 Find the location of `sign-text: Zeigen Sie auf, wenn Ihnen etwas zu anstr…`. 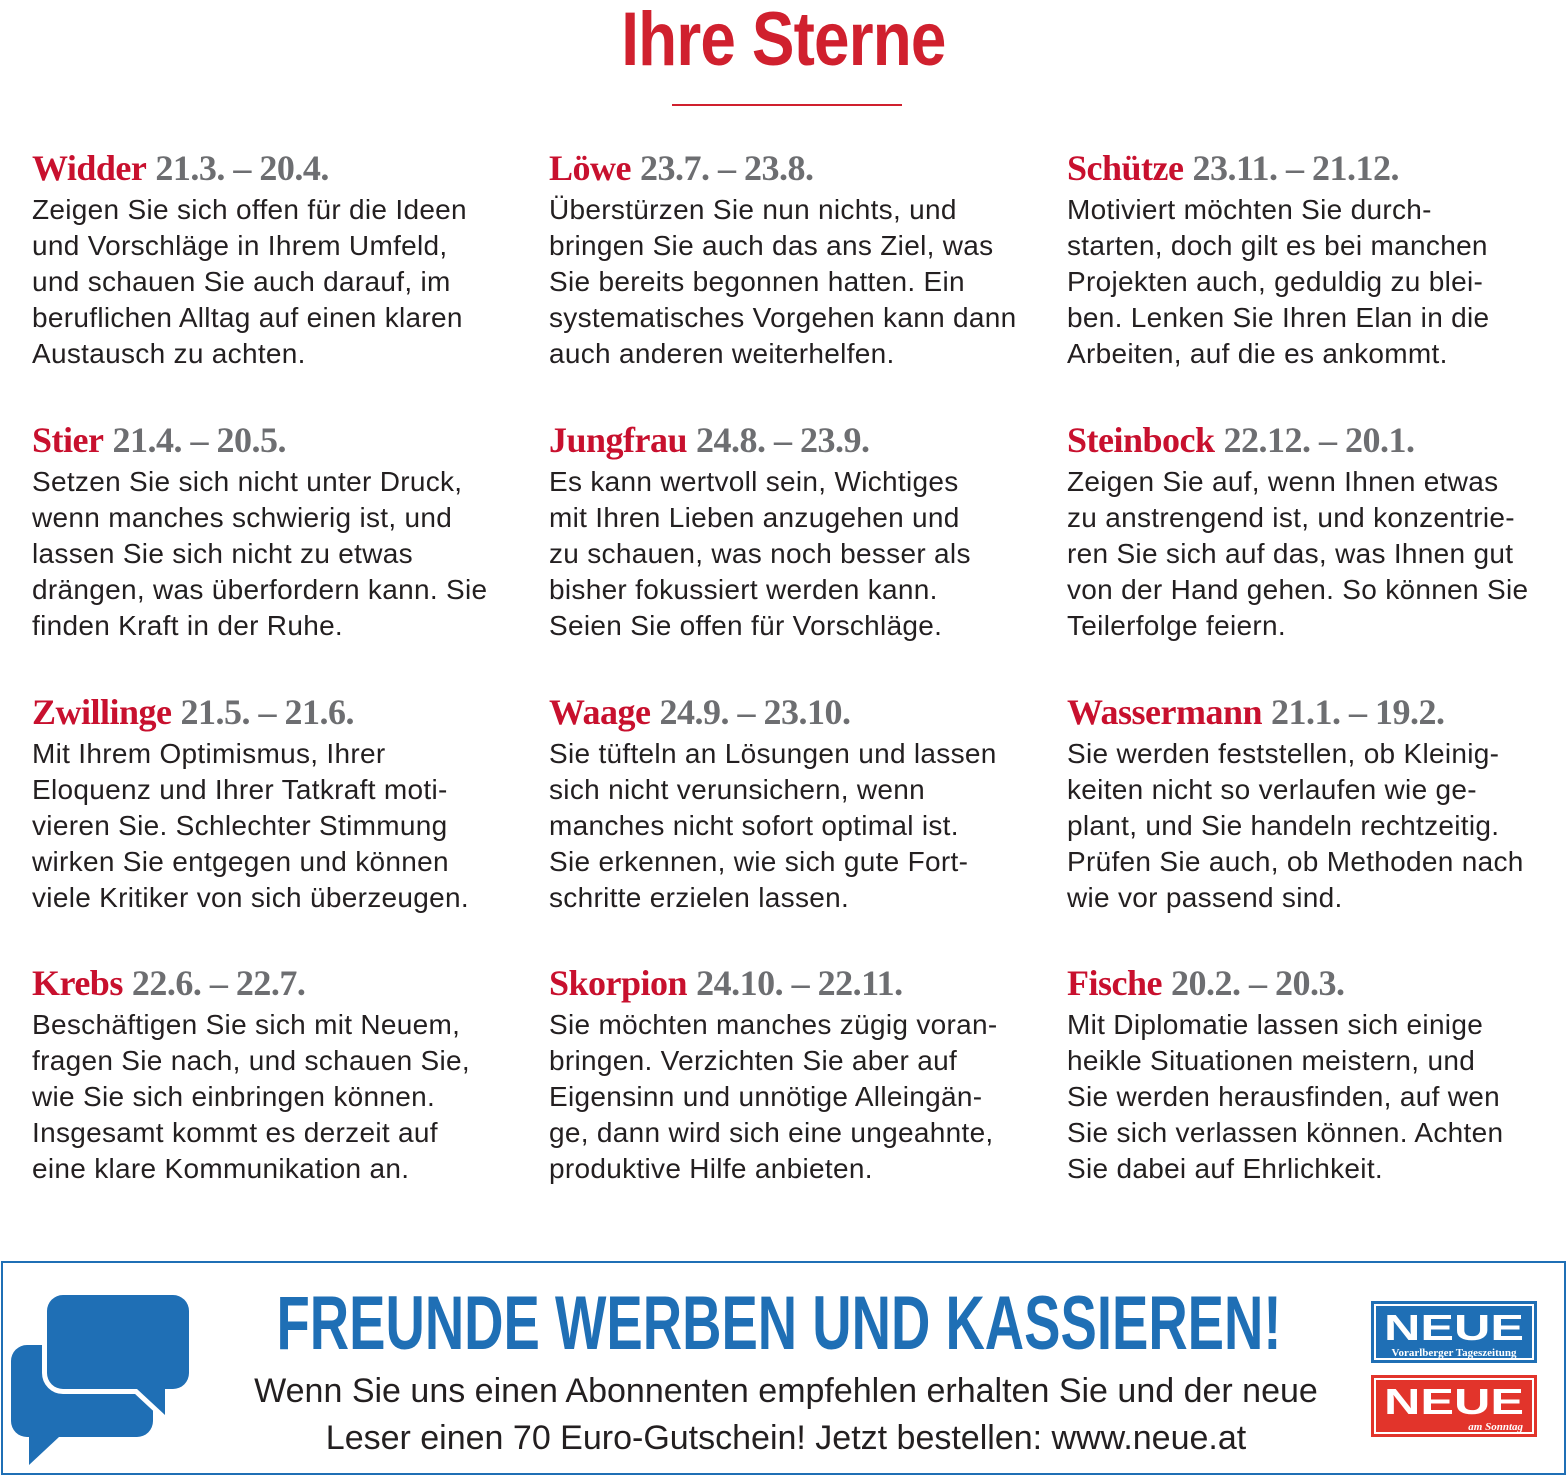

sign-text: Zeigen Sie auf, wenn Ihnen etwas zu anstr… is located at coordinates (1317, 554).